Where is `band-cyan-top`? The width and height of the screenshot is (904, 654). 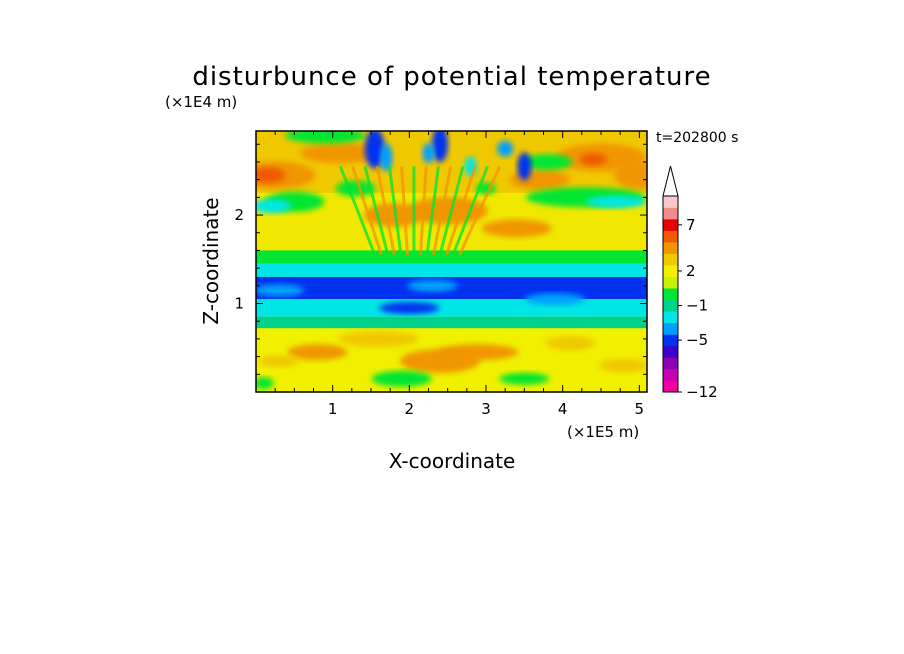 band-cyan-top is located at coordinates (451, 272).